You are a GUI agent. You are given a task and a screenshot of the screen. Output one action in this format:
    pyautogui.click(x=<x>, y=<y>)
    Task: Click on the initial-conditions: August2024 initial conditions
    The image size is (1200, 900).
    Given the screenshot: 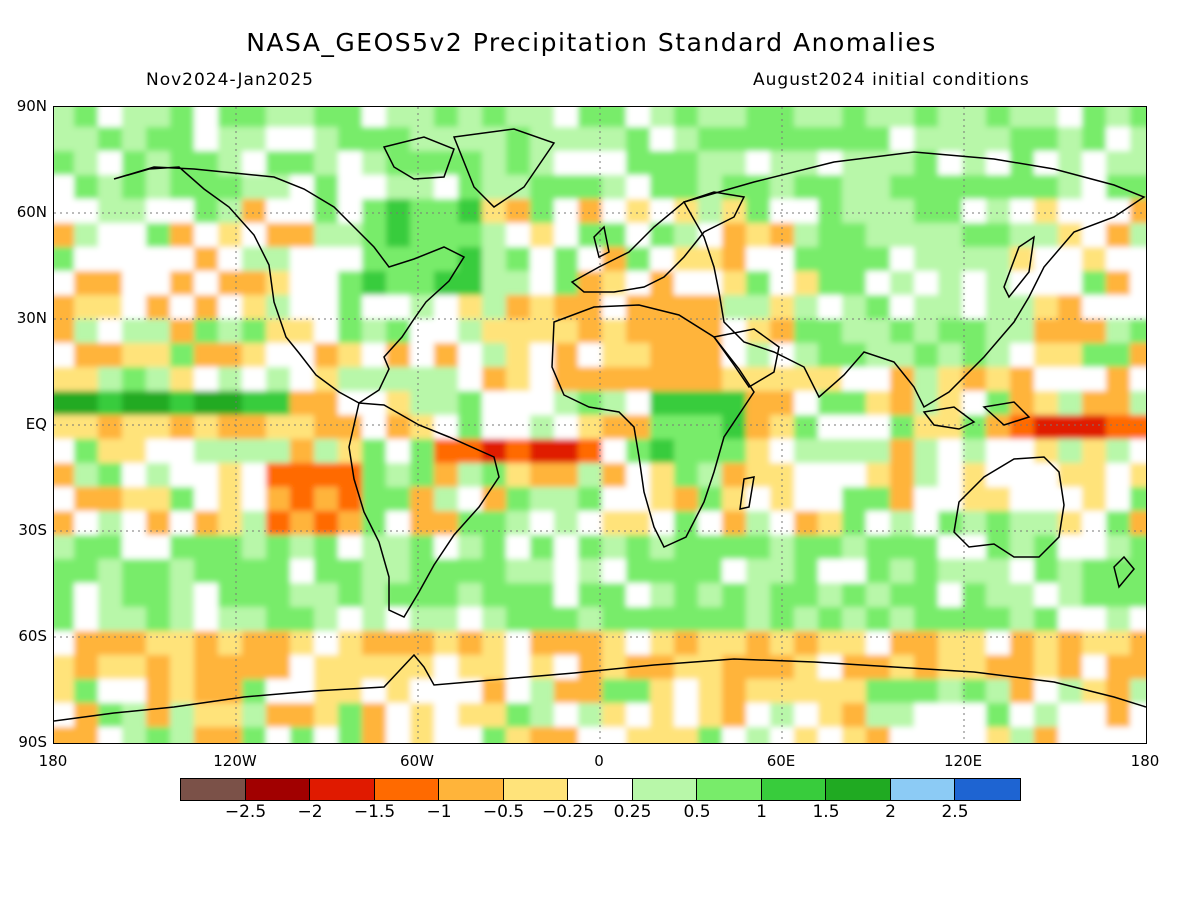 What is the action you would take?
    pyautogui.click(x=891, y=80)
    